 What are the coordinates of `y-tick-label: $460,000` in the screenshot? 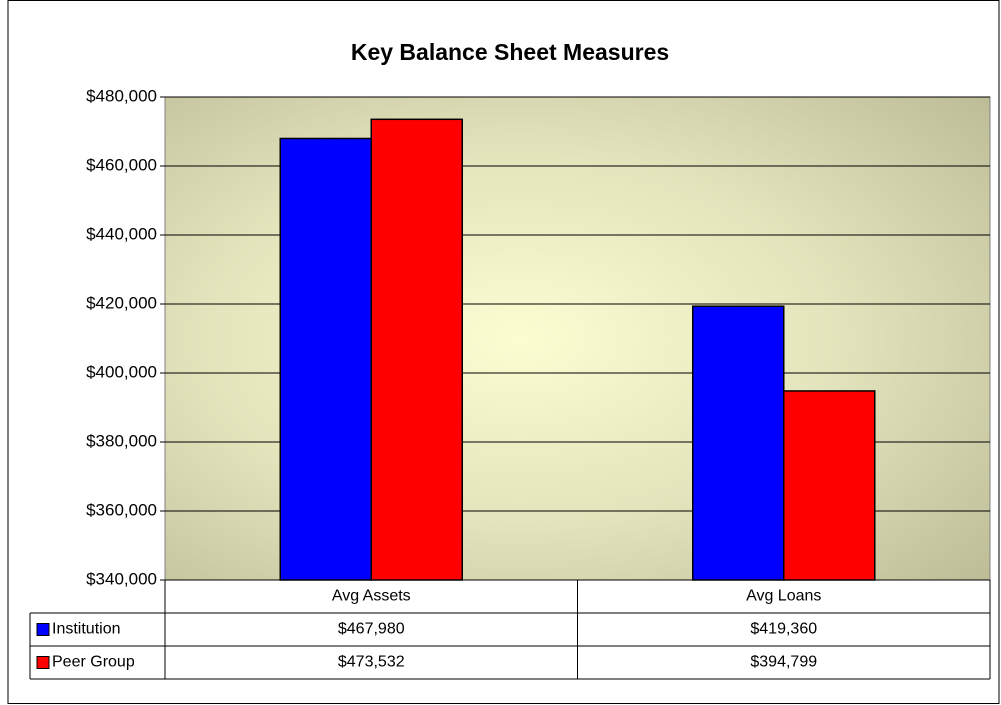 It's located at (121, 164).